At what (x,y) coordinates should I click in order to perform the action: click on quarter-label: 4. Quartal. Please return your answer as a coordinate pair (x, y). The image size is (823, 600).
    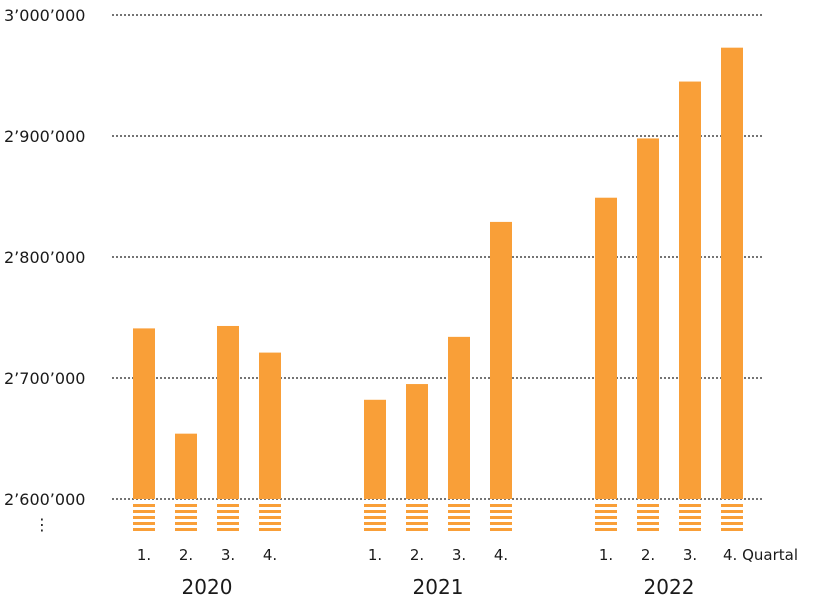
    Looking at the image, I should click on (760, 555).